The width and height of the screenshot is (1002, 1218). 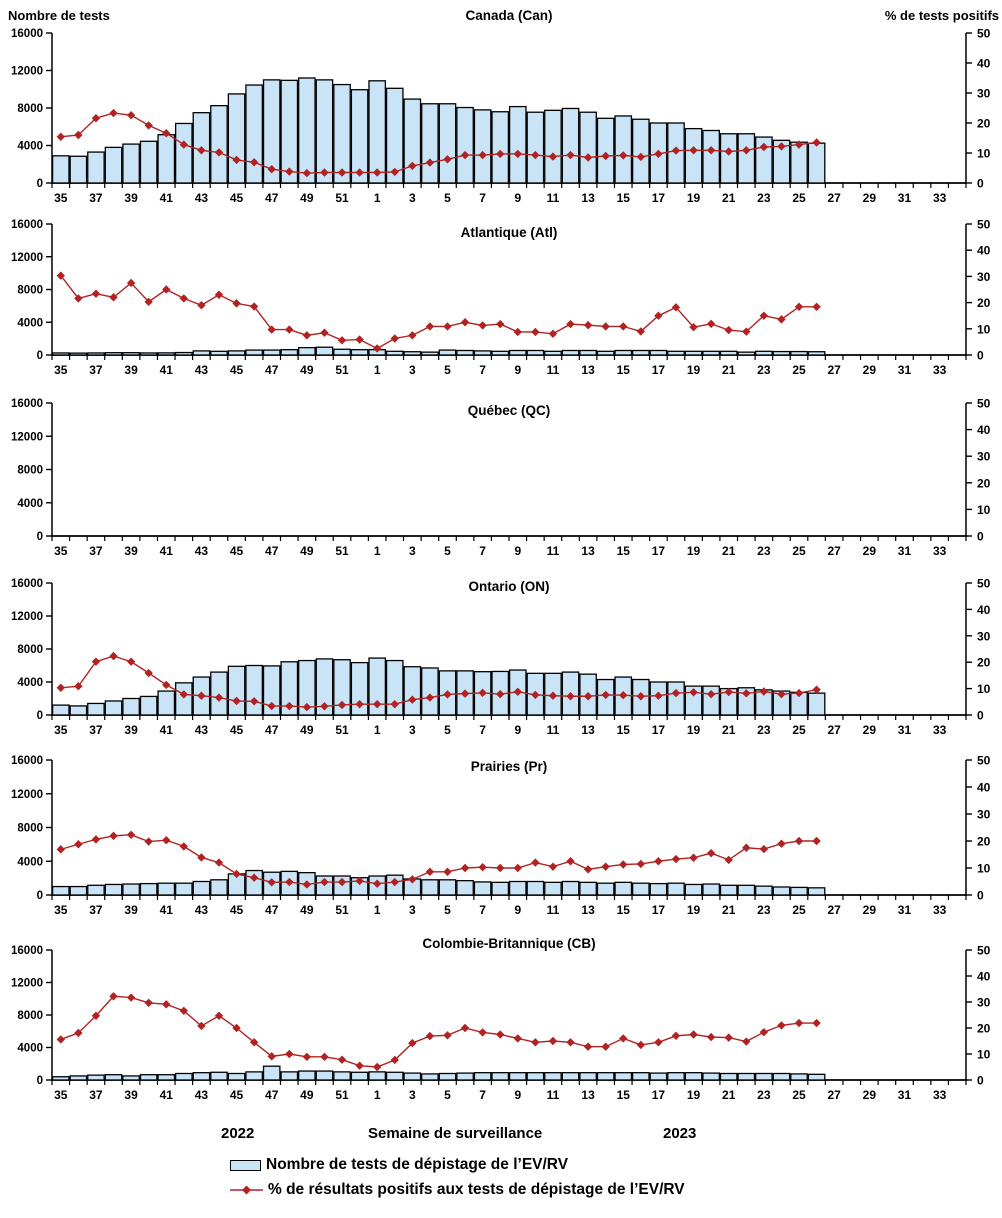 I want to click on svg-text: 10, so click(x=984, y=510).